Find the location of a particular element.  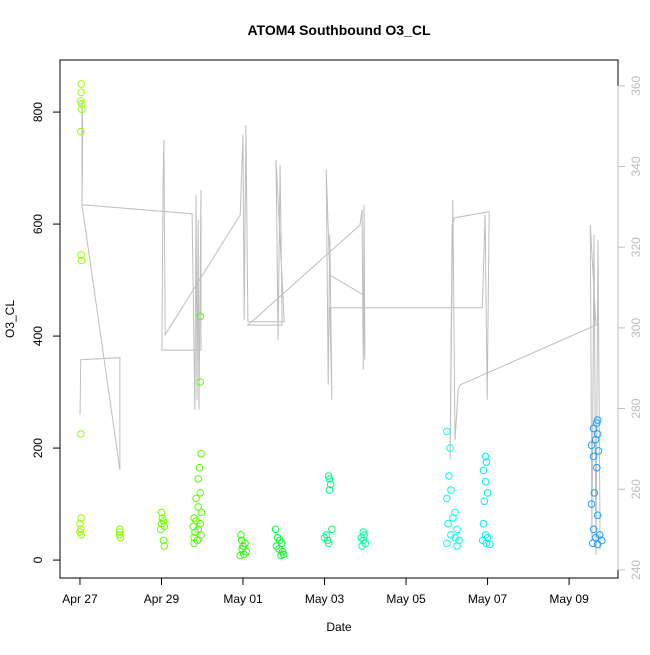

y-axis-label: O3_CL is located at coordinates (10, 319).